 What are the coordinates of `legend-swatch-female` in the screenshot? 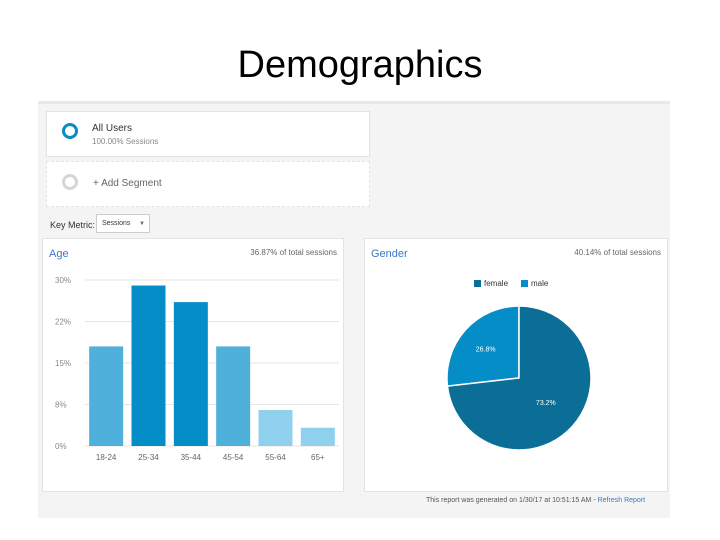 It's located at (477, 284).